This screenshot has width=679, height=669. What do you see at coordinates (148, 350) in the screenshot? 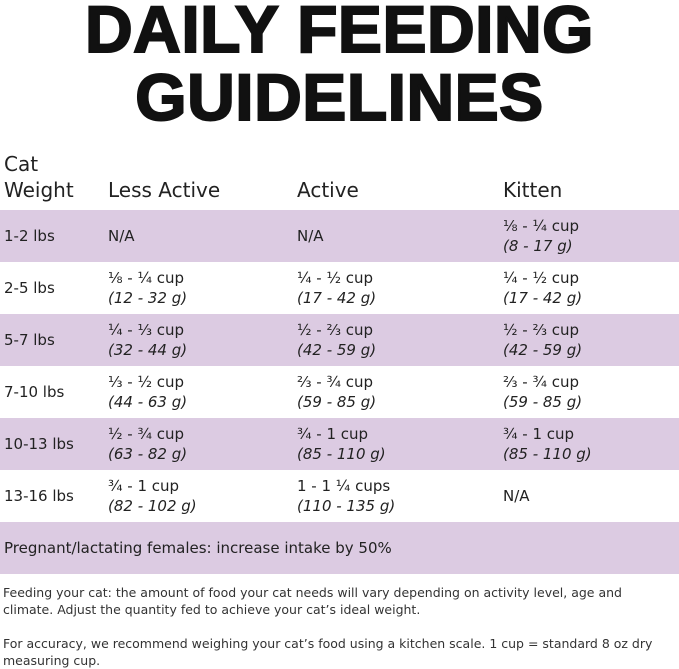
I see `cell-grams: (32 - 44 g)` at bounding box center [148, 350].